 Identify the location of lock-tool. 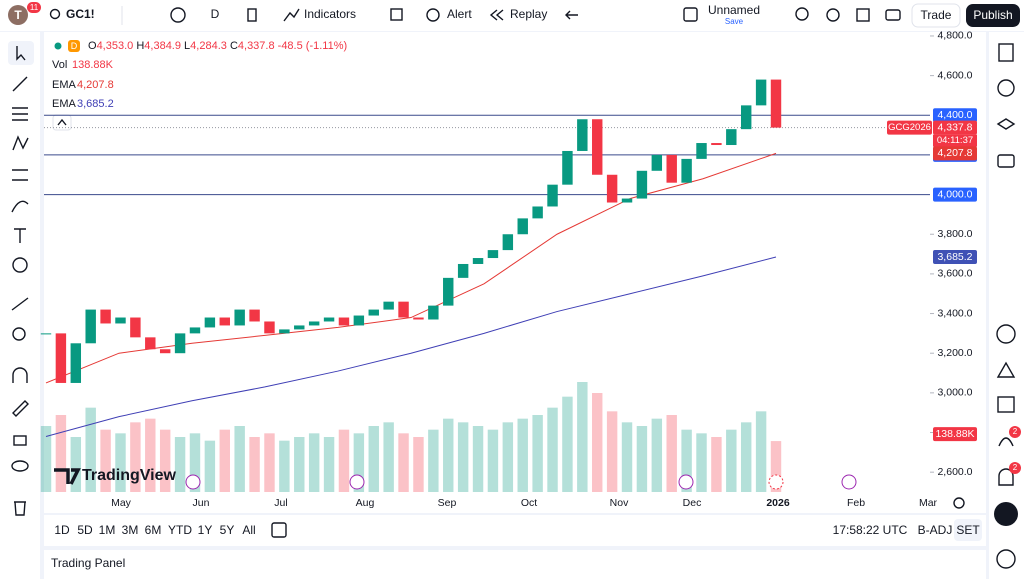
(20, 440).